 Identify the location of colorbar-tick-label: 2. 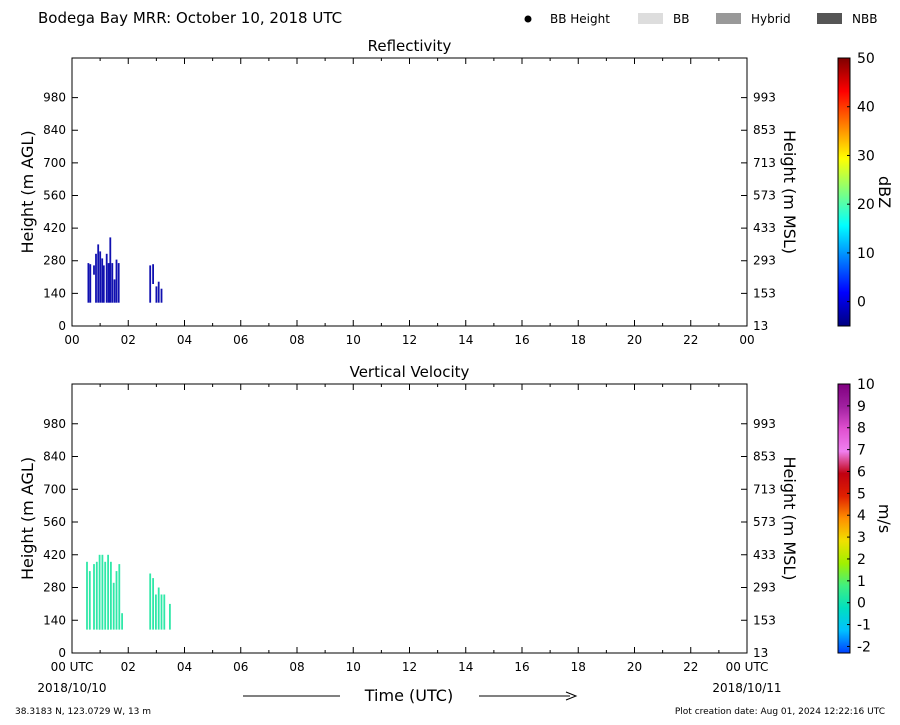
(861, 560).